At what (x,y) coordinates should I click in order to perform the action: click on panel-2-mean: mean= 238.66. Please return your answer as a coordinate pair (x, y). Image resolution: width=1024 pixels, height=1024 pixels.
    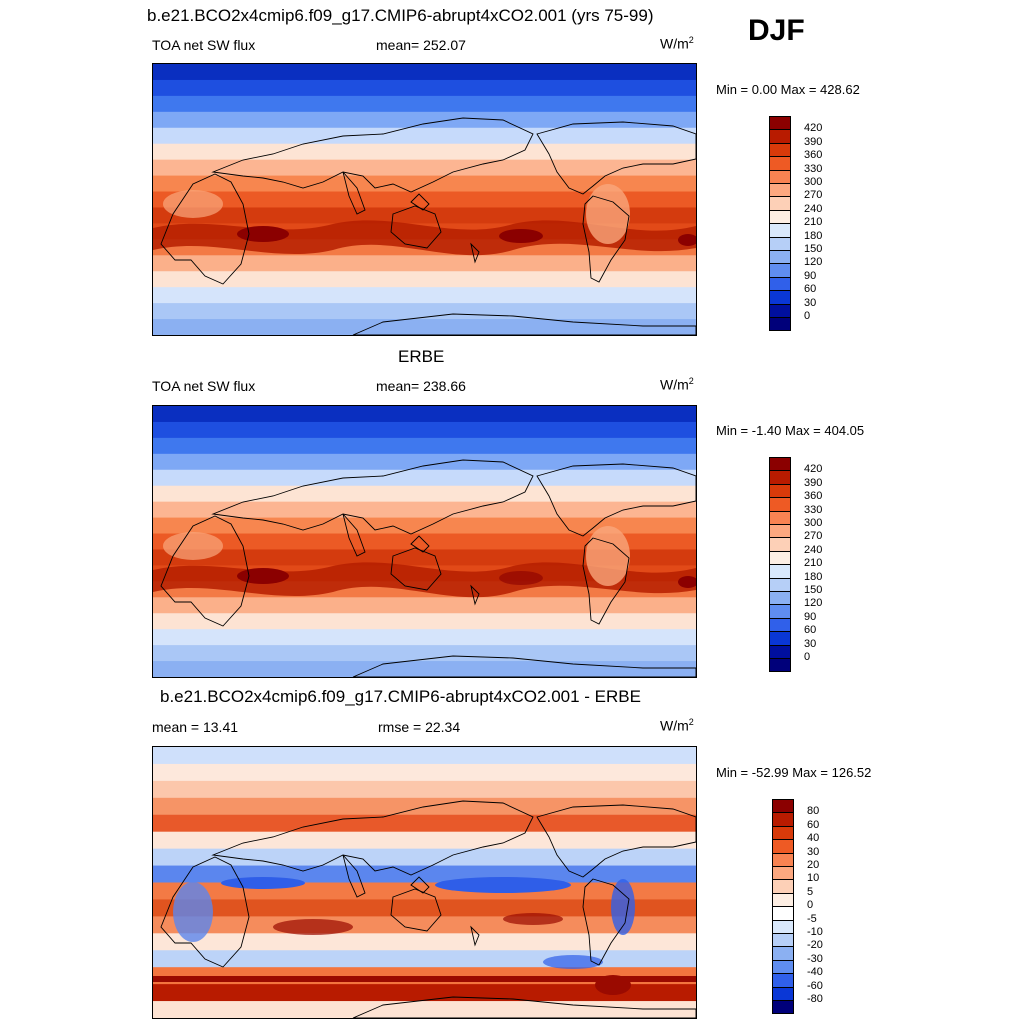
    Looking at the image, I should click on (421, 386).